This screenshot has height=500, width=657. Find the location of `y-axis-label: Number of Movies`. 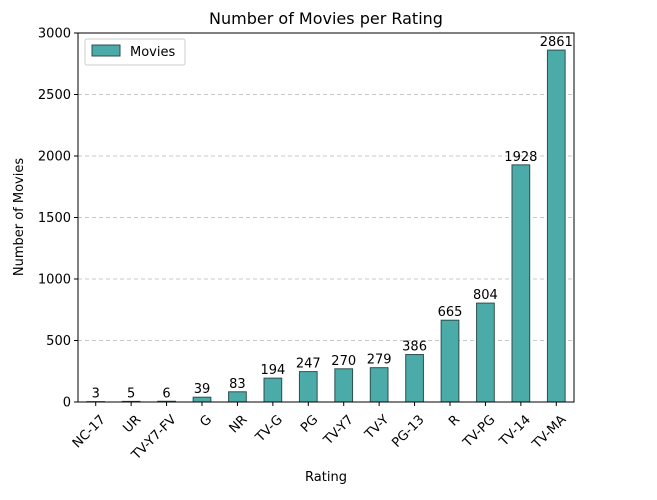

y-axis-label: Number of Movies is located at coordinates (19, 217).